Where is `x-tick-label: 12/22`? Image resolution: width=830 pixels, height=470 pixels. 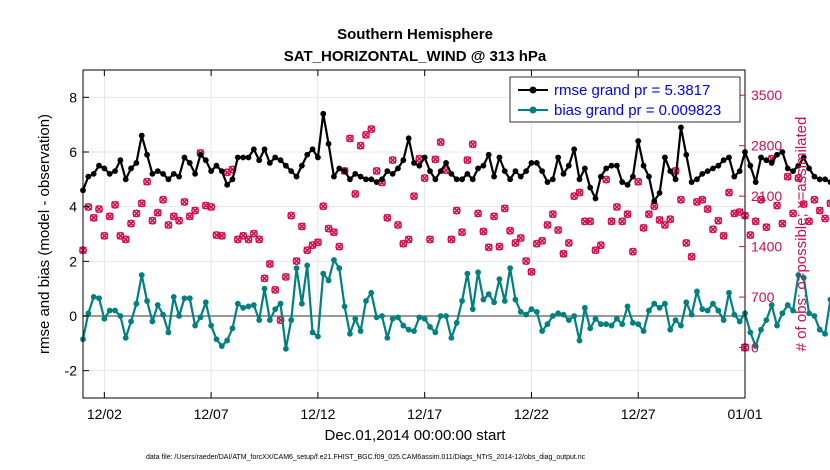
x-tick-label: 12/22 is located at coordinates (531, 414).